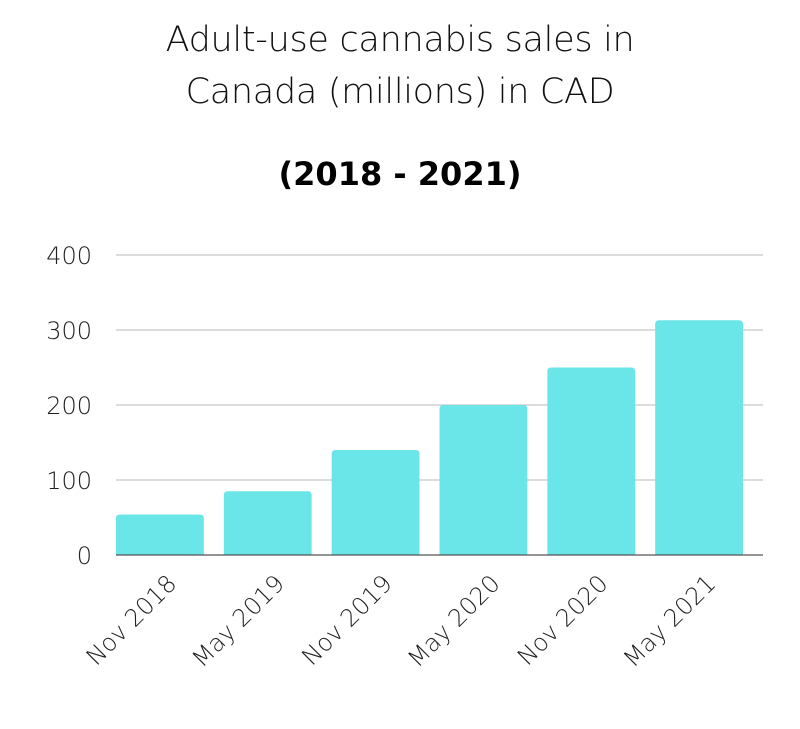 This screenshot has width=800, height=729. Describe the element at coordinates (69, 481) in the screenshot. I see `y-tick-label: 100` at that location.